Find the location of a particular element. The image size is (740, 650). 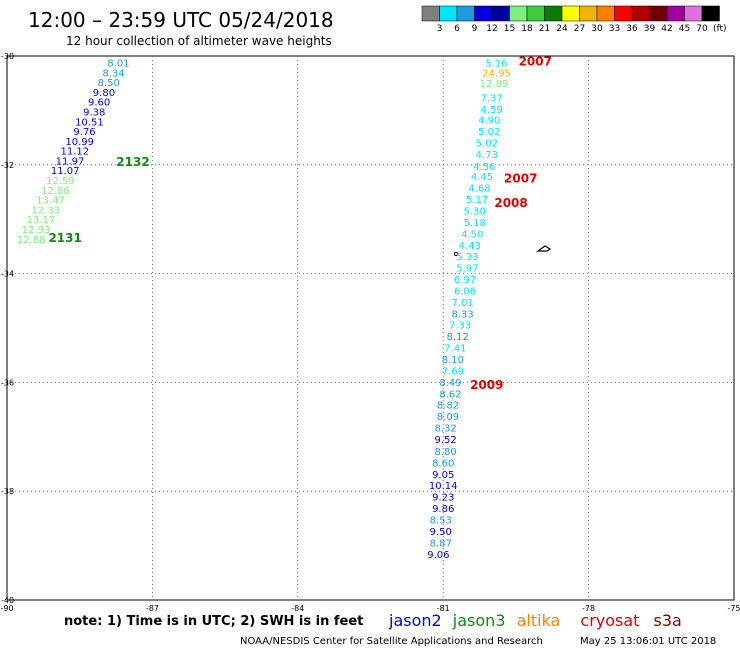

swh-point: 9.05 is located at coordinates (443, 475).